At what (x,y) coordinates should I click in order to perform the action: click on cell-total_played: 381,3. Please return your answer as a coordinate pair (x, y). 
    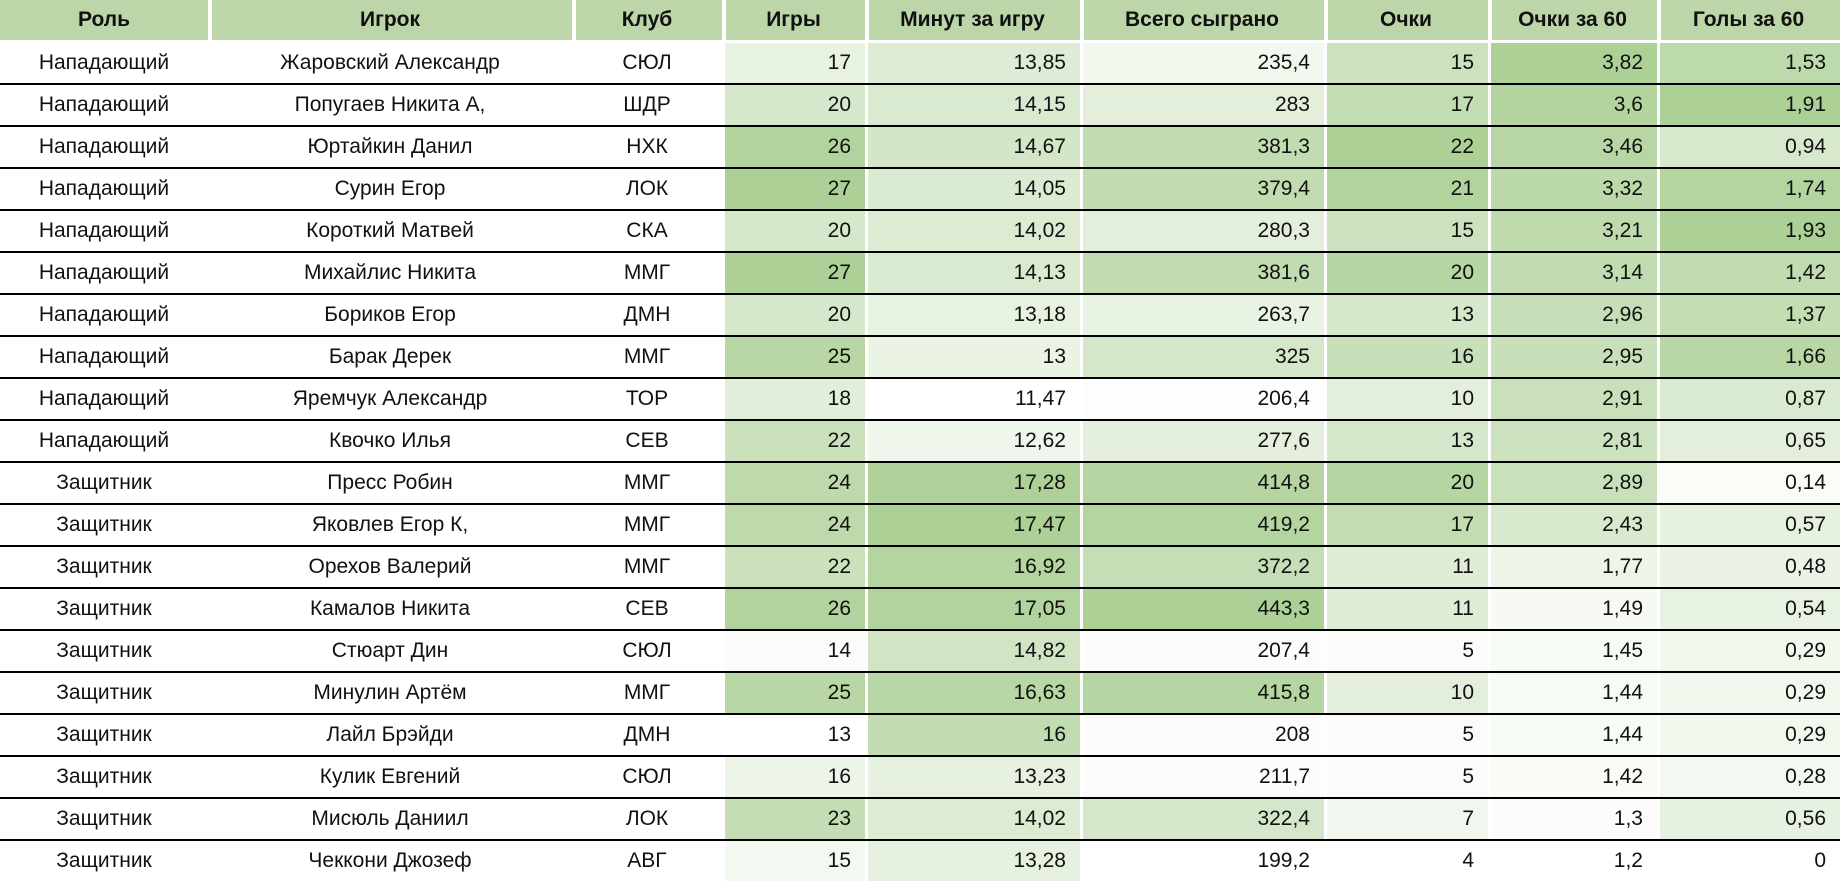
    Looking at the image, I should click on (1202, 147).